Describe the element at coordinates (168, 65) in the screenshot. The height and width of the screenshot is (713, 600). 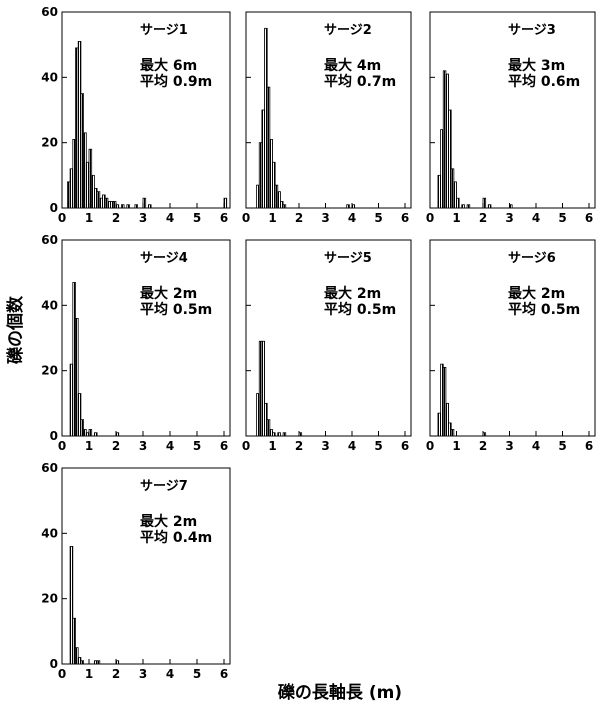
I see `max-annotation: 最大 6m` at that location.